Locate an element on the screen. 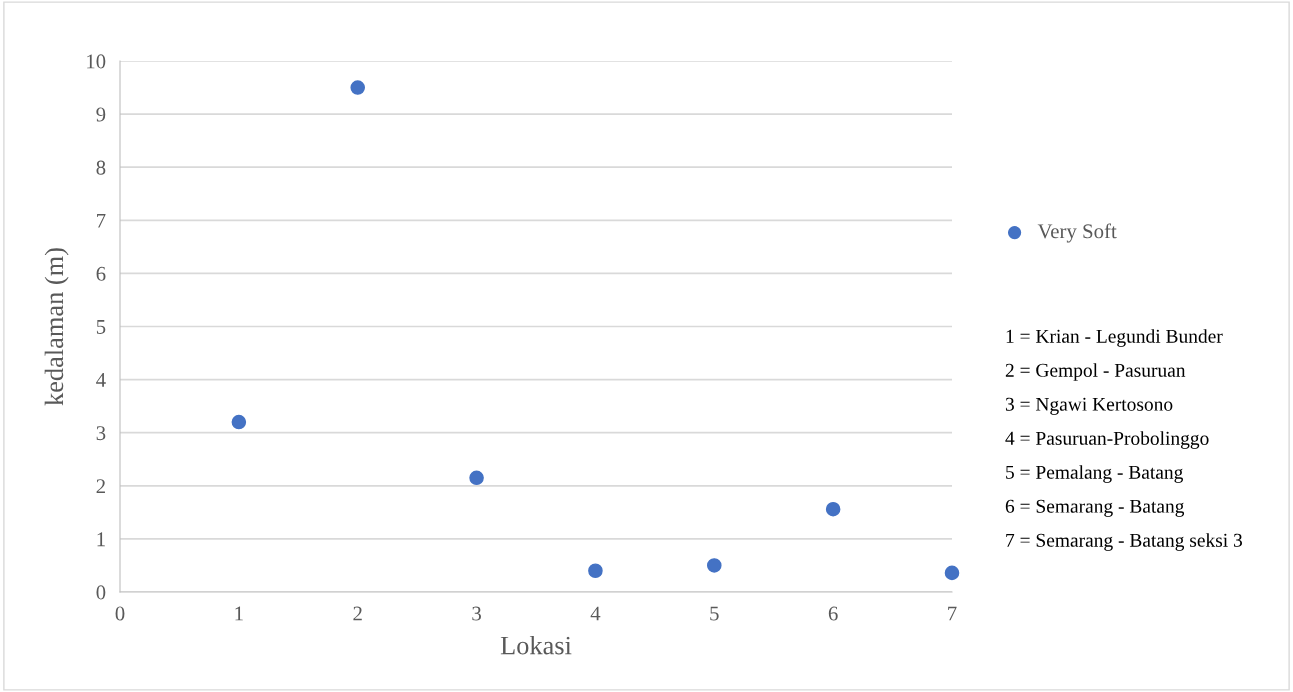 The width and height of the screenshot is (1293, 692). text: 2 = Gempol - Pasuruan is located at coordinates (1095, 372).